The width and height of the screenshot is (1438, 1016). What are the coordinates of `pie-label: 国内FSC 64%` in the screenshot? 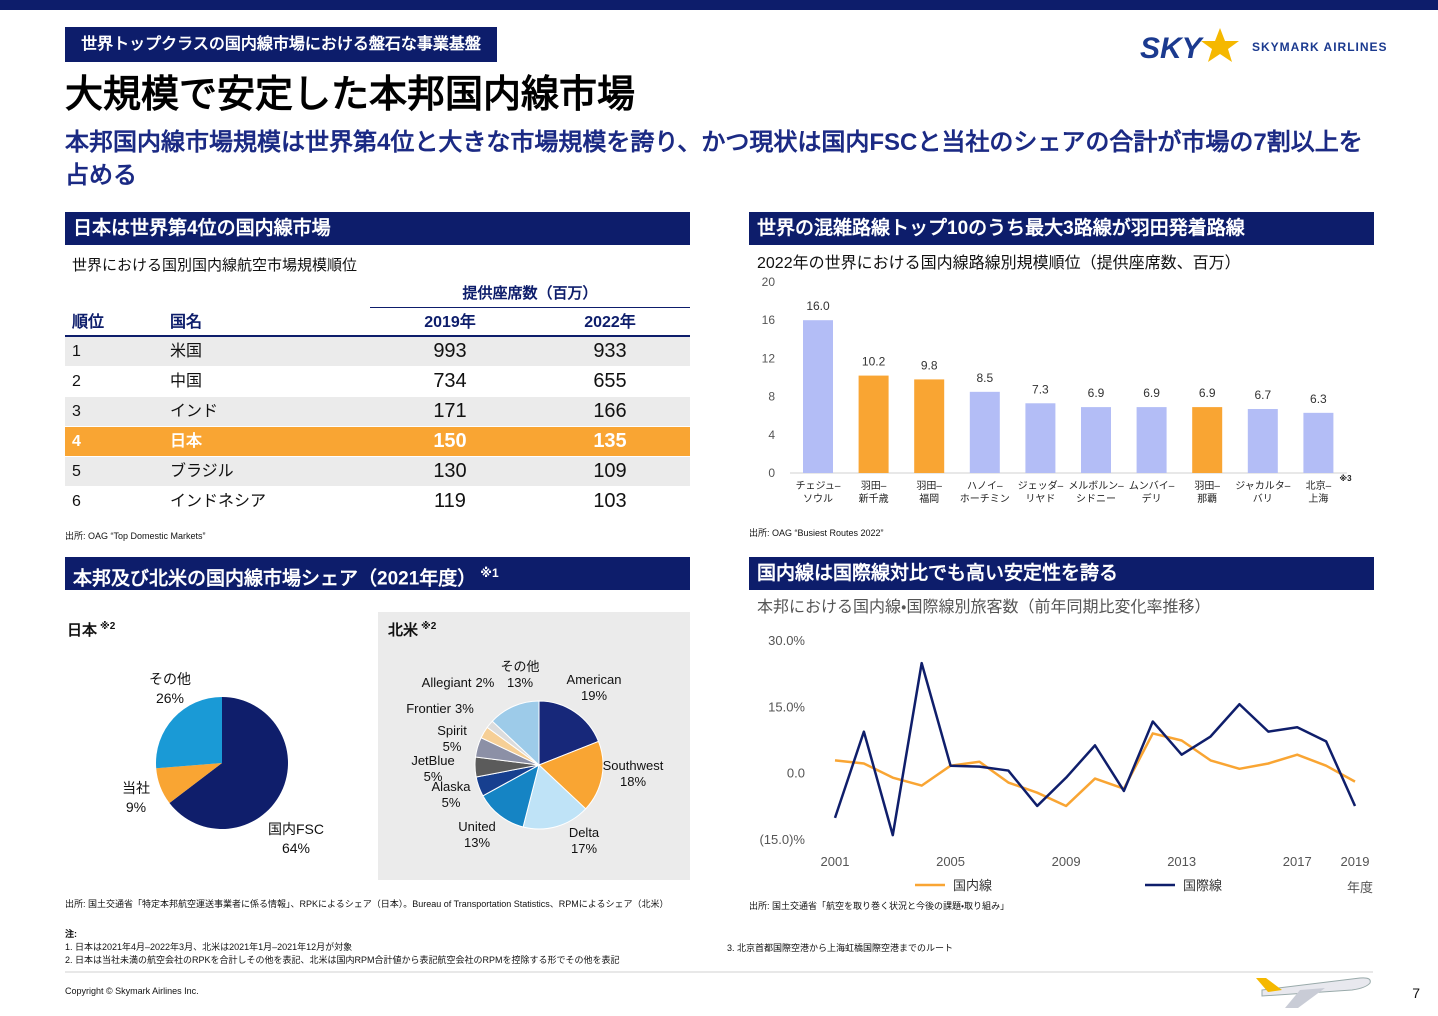 It's located at (296, 838).